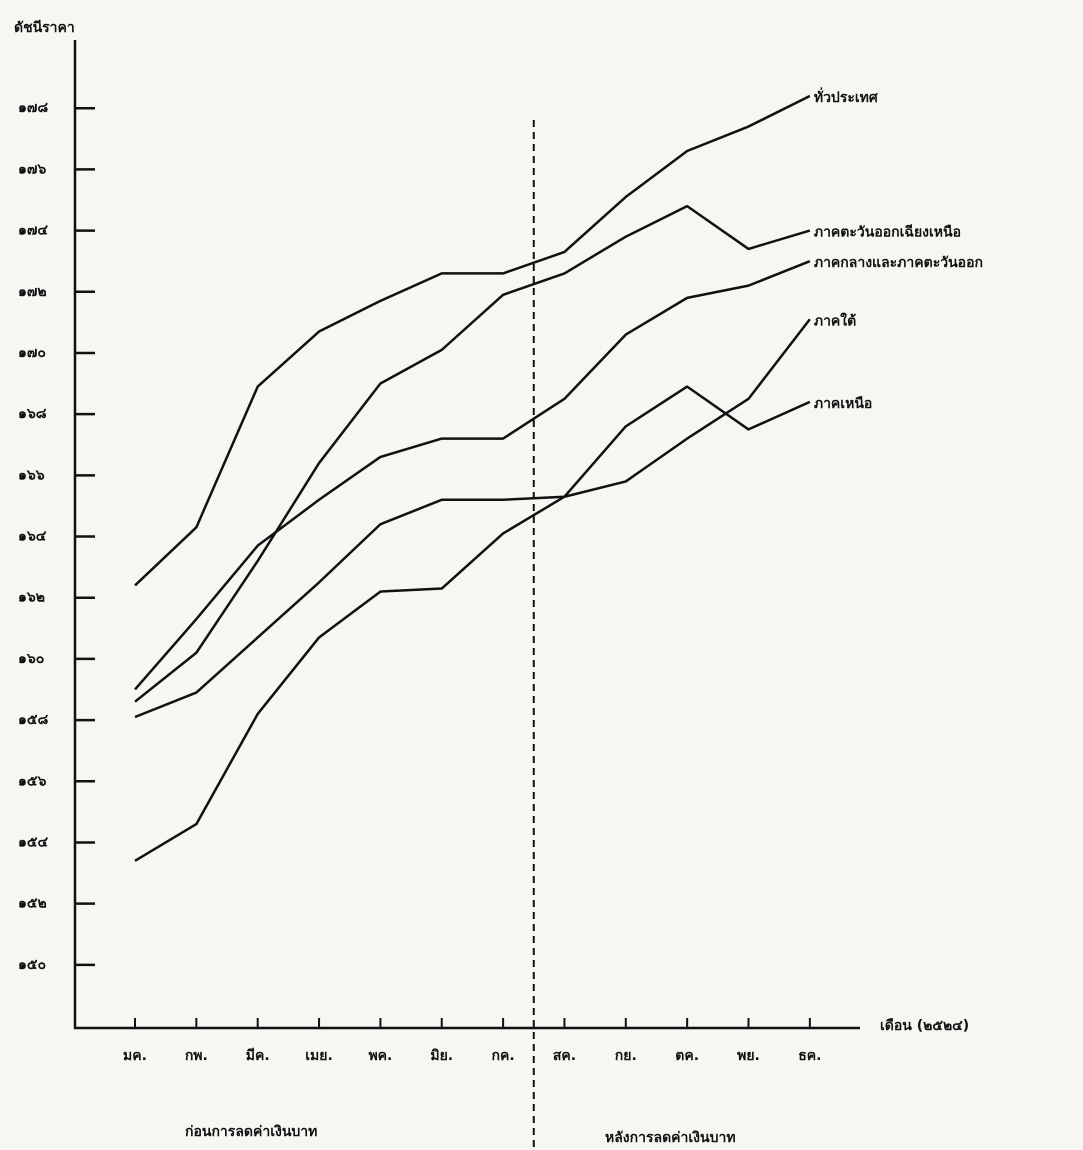 The width and height of the screenshot is (1083, 1150). What do you see at coordinates (258, 1056) in the screenshot?
I see `x-tick-label: มีค.` at bounding box center [258, 1056].